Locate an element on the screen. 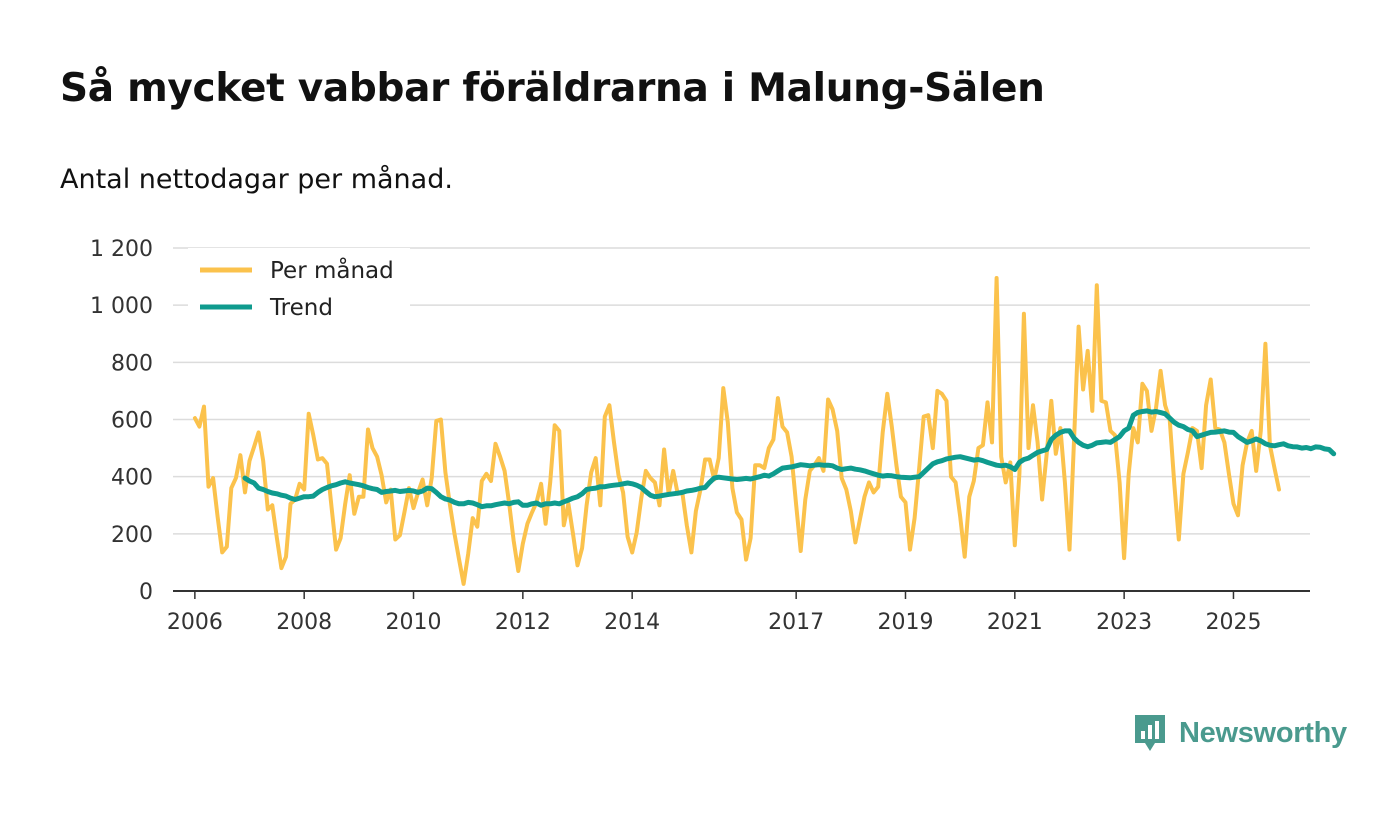 This screenshot has height=813, width=1400. x-tick-label: 2021 is located at coordinates (1015, 622).